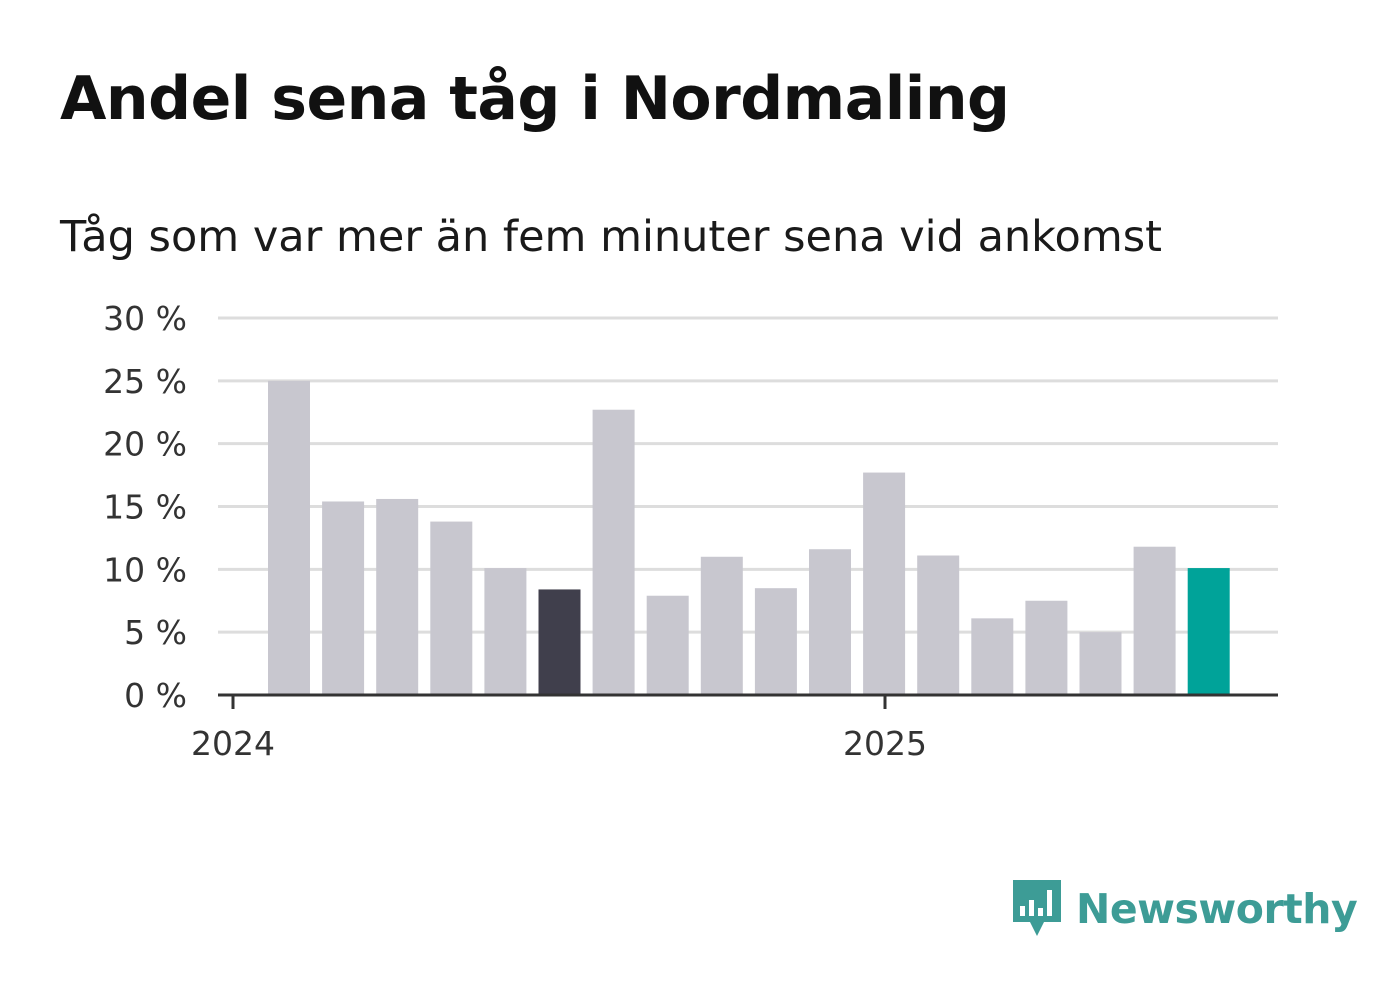  I want to click on x-tick-label: 2025, so click(885, 743).